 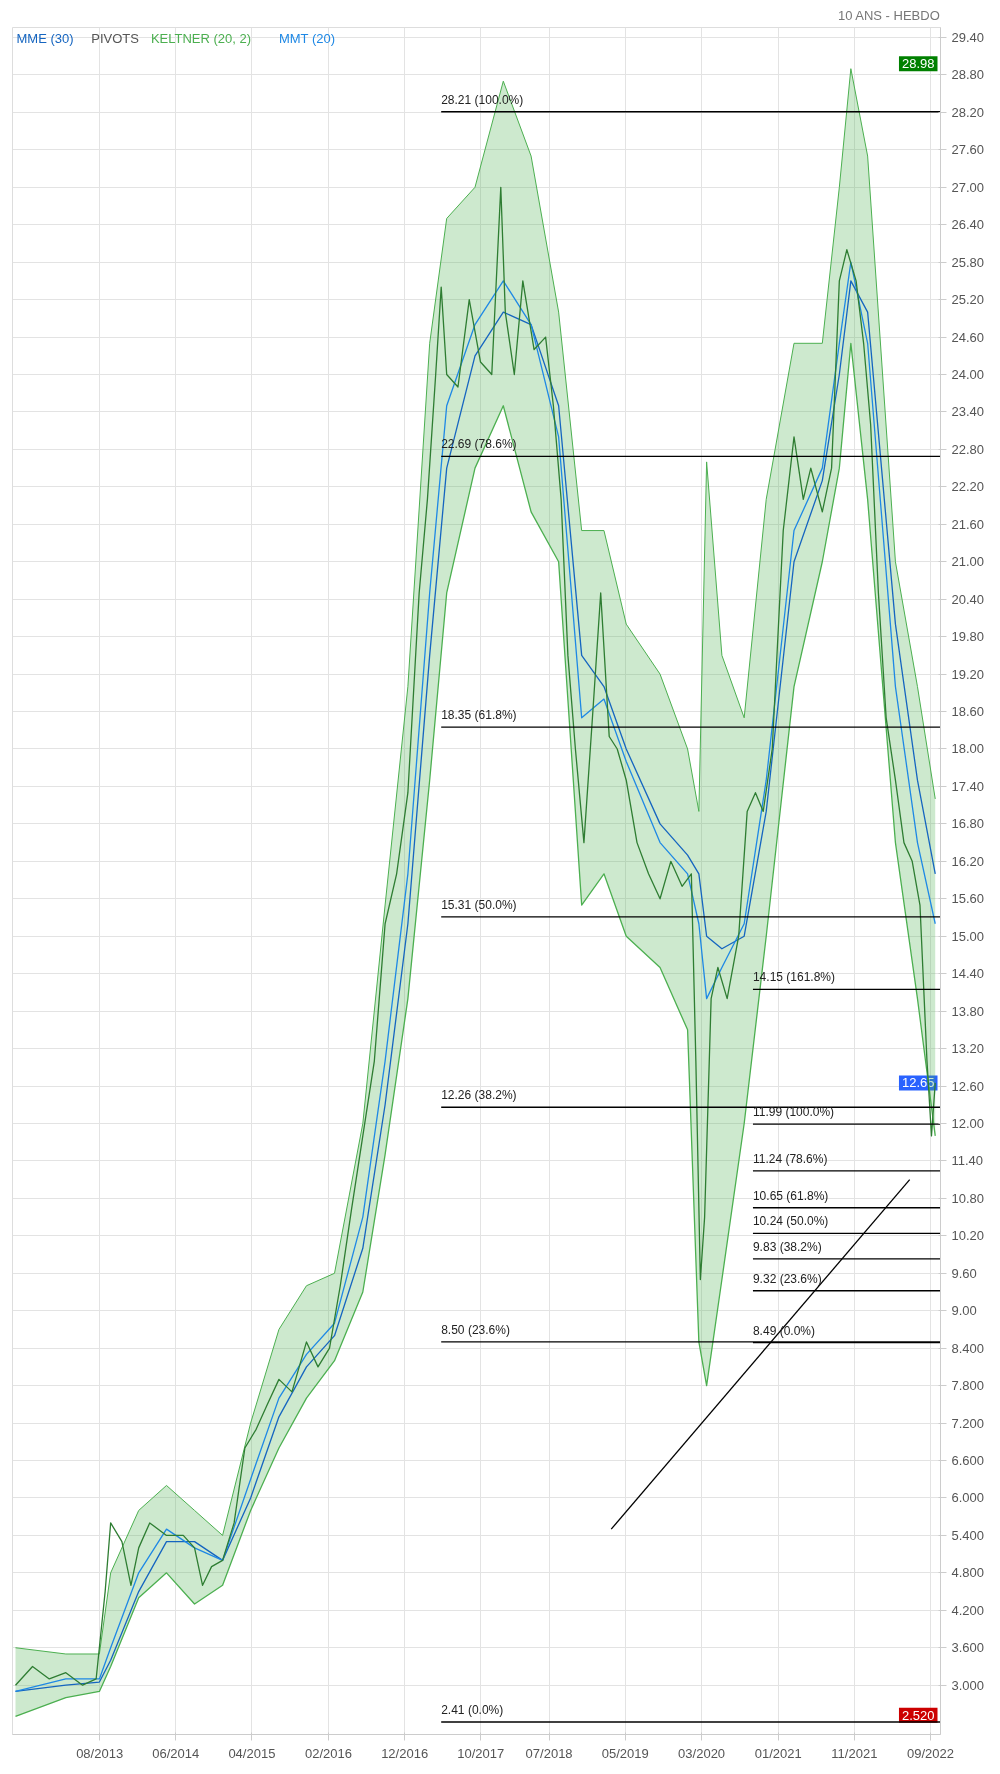 What do you see at coordinates (45, 38) in the screenshot?
I see `text: MME (30)` at bounding box center [45, 38].